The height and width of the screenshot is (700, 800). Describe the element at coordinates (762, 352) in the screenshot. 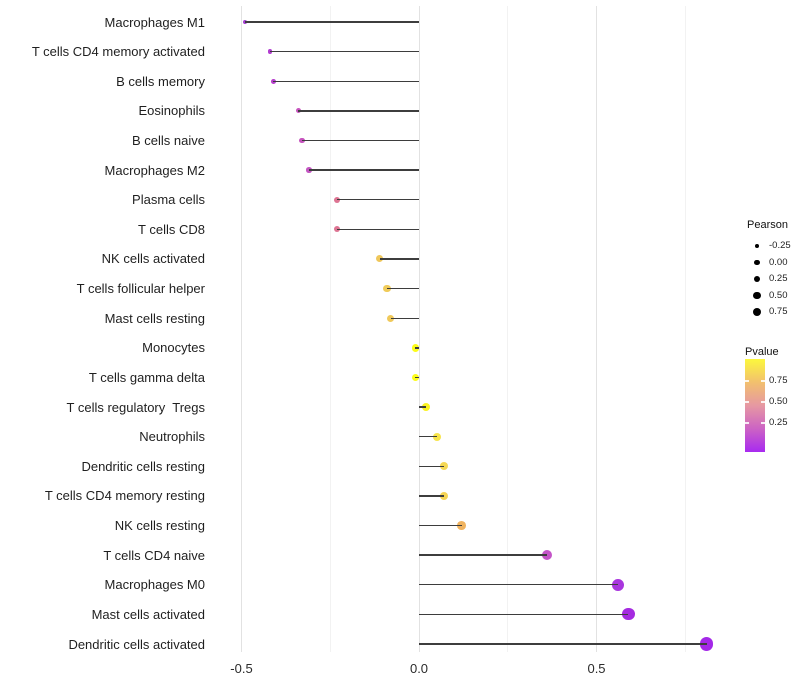

I see `pvalue-legend-title: Pvalue` at that location.